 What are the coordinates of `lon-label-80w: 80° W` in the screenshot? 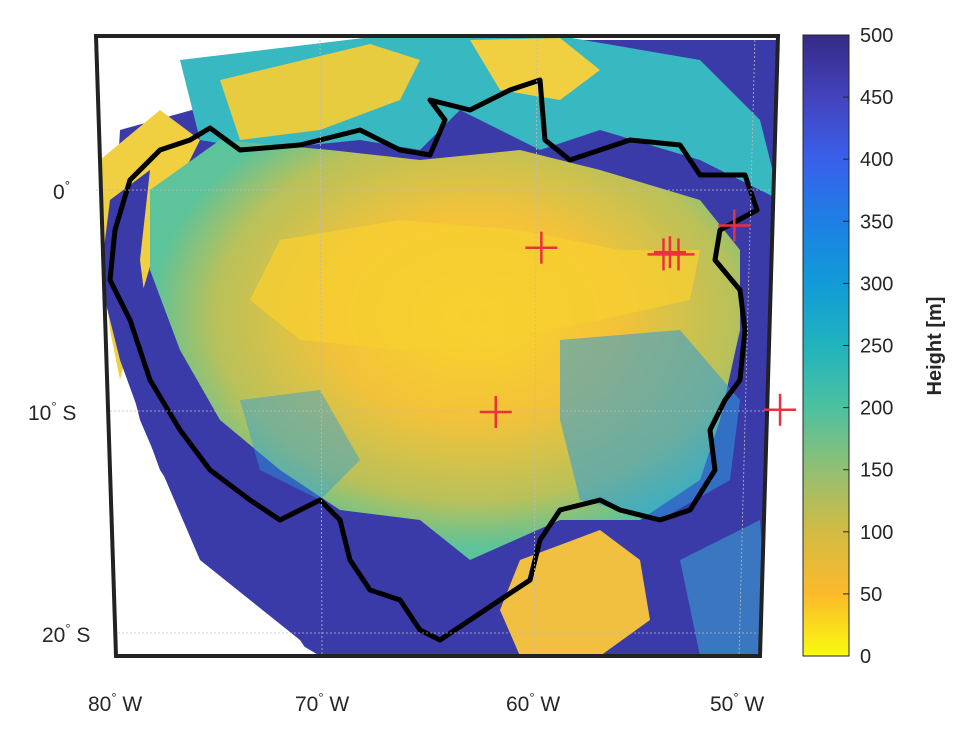 It's located at (115, 703).